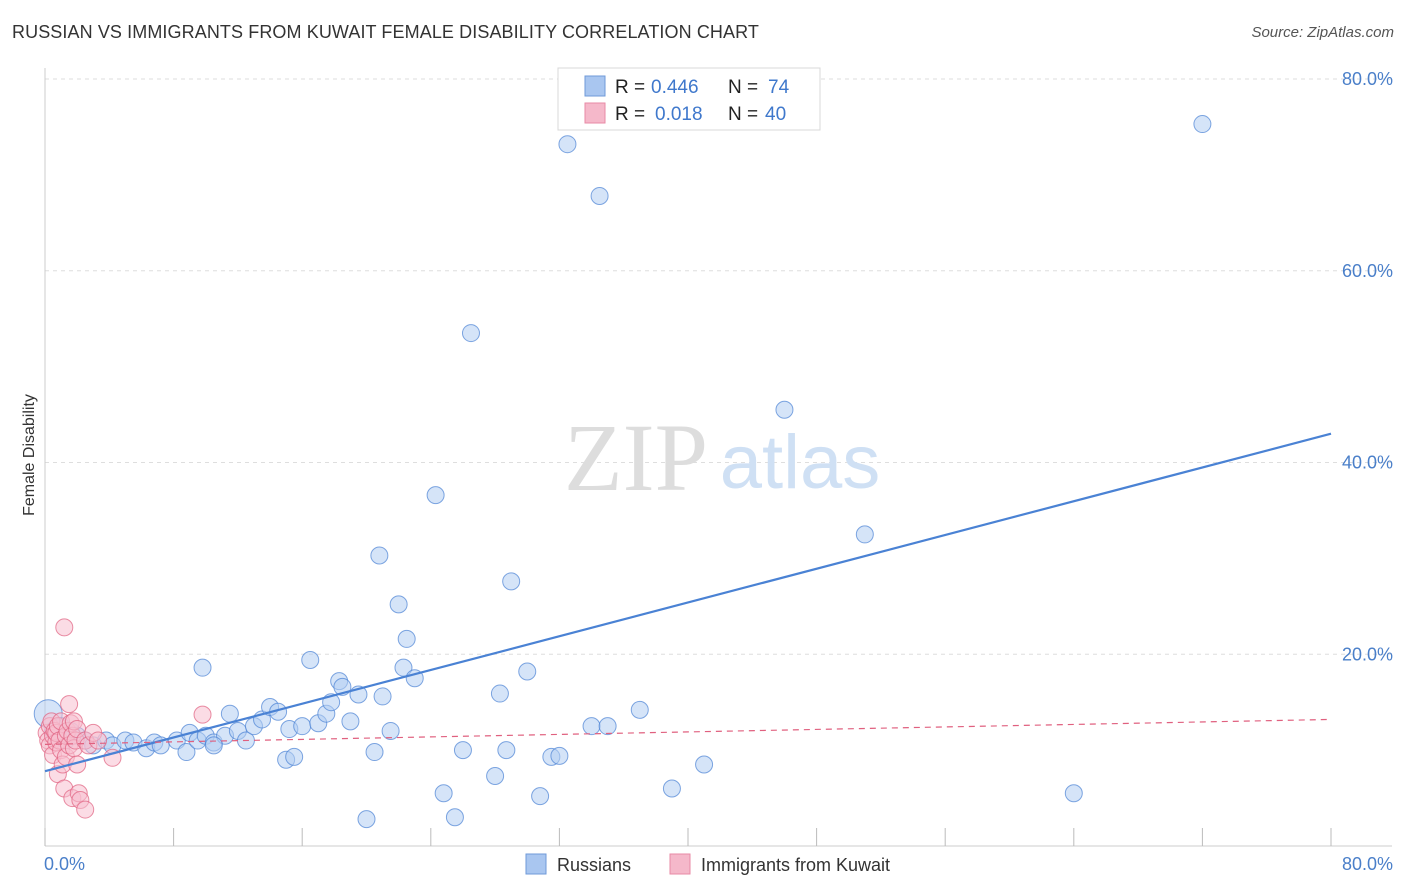  What do you see at coordinates (636, 457) in the screenshot?
I see `watermark-zip: ZIP` at bounding box center [636, 457].